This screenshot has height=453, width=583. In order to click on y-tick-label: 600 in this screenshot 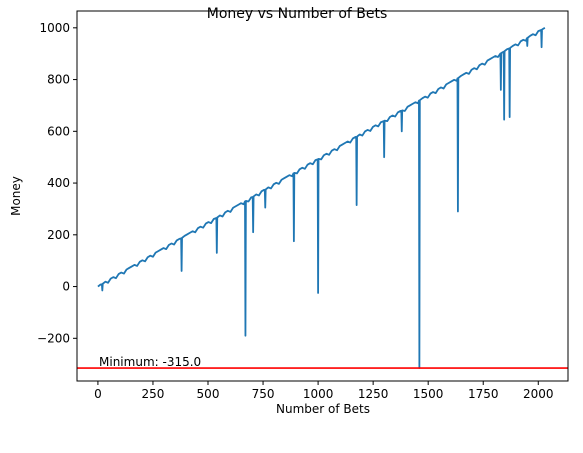, I will do `click(58, 131)`.